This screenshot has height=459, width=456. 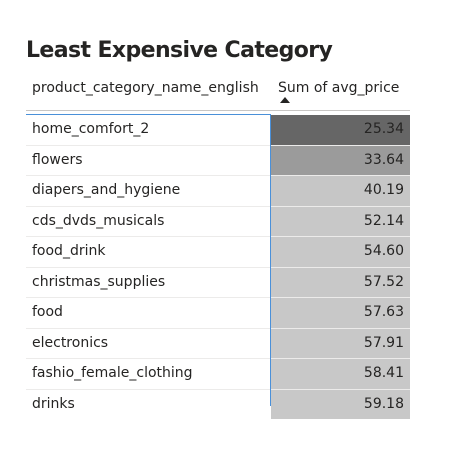 What do you see at coordinates (340, 313) in the screenshot?
I see `avg-price-cell: 57.63` at bounding box center [340, 313].